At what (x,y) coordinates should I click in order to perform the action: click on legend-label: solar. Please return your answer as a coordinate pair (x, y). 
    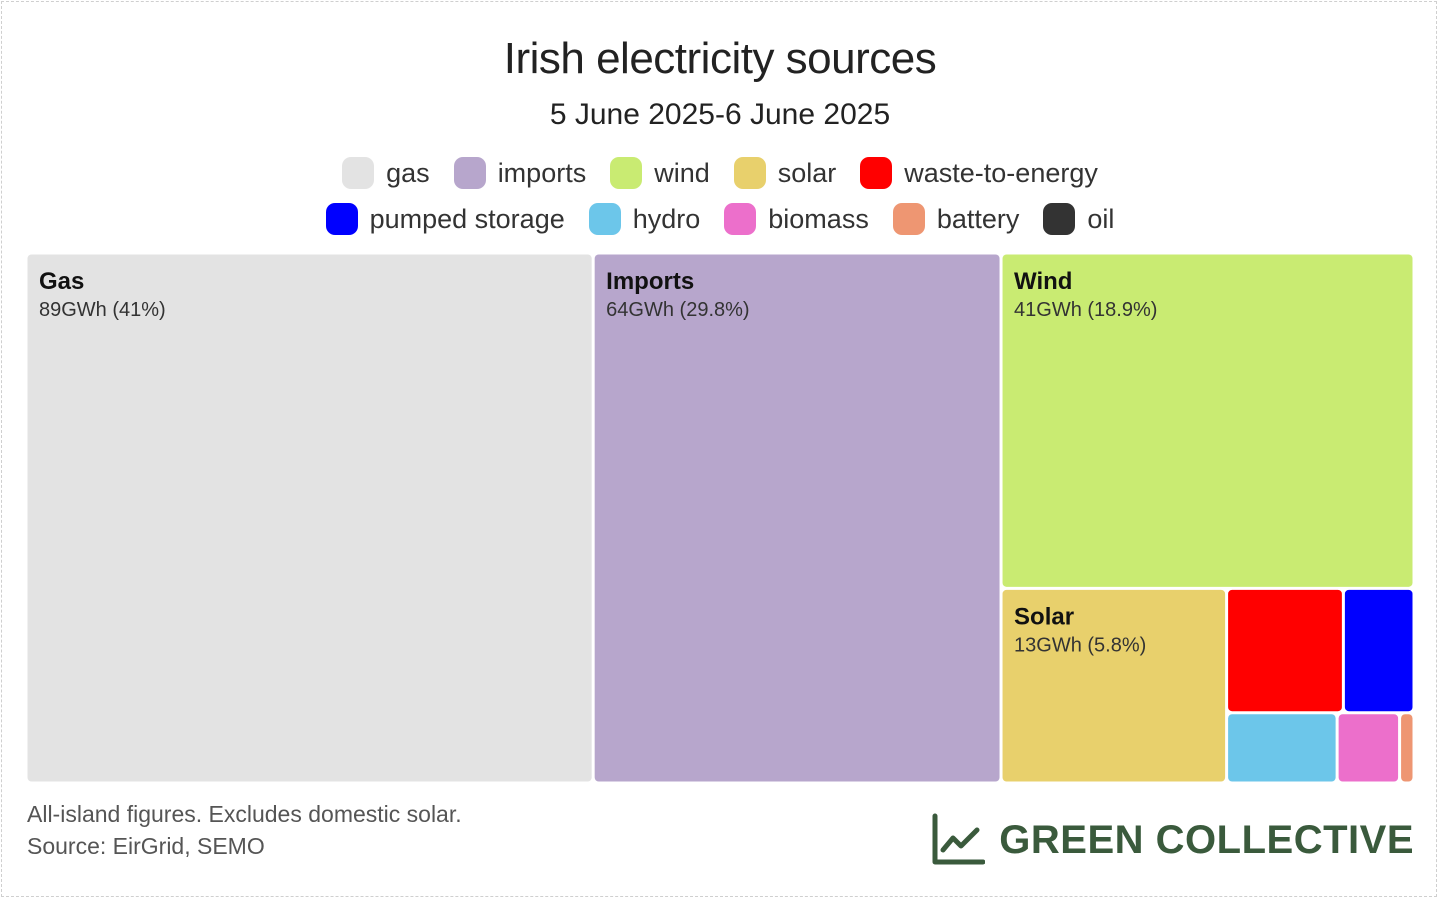
    Looking at the image, I should click on (807, 172).